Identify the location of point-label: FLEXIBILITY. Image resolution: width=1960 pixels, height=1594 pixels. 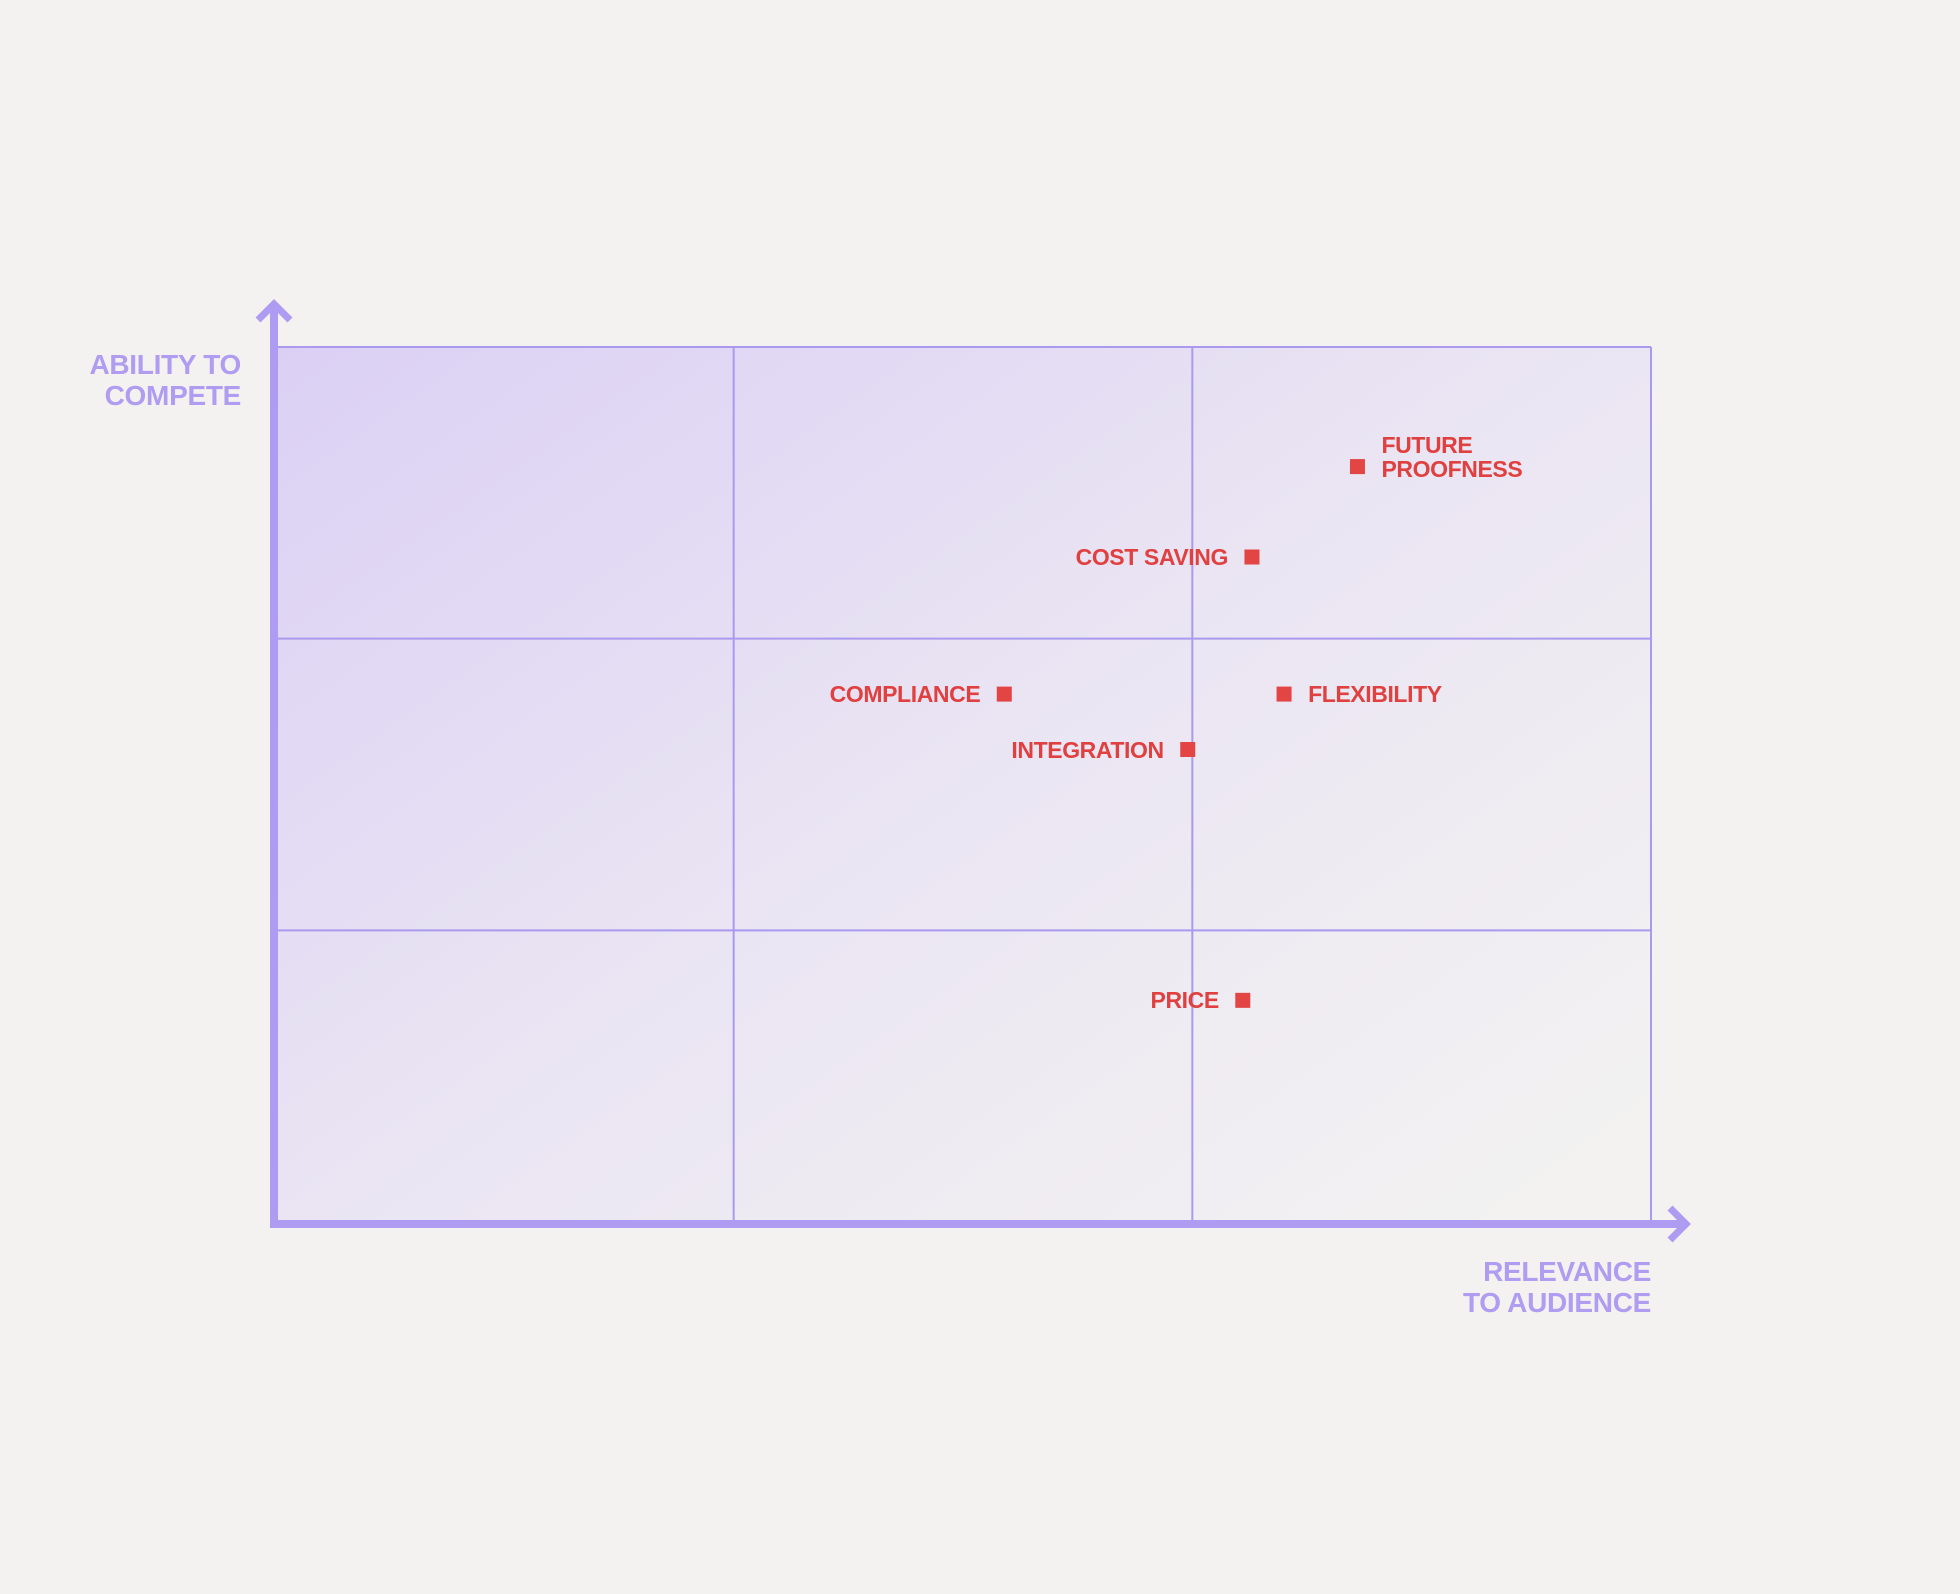
(1375, 694).